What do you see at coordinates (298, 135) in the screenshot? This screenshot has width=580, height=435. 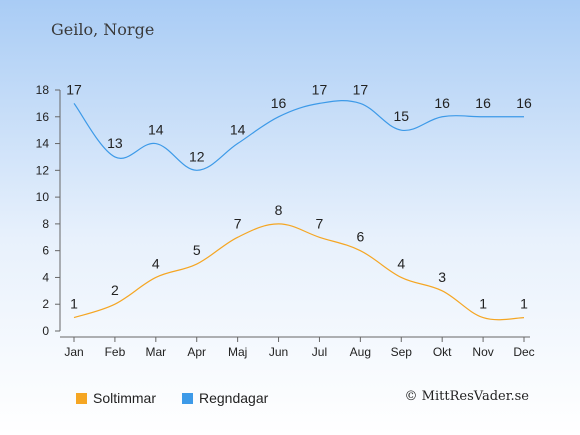 I see `series-line-regndagar` at bounding box center [298, 135].